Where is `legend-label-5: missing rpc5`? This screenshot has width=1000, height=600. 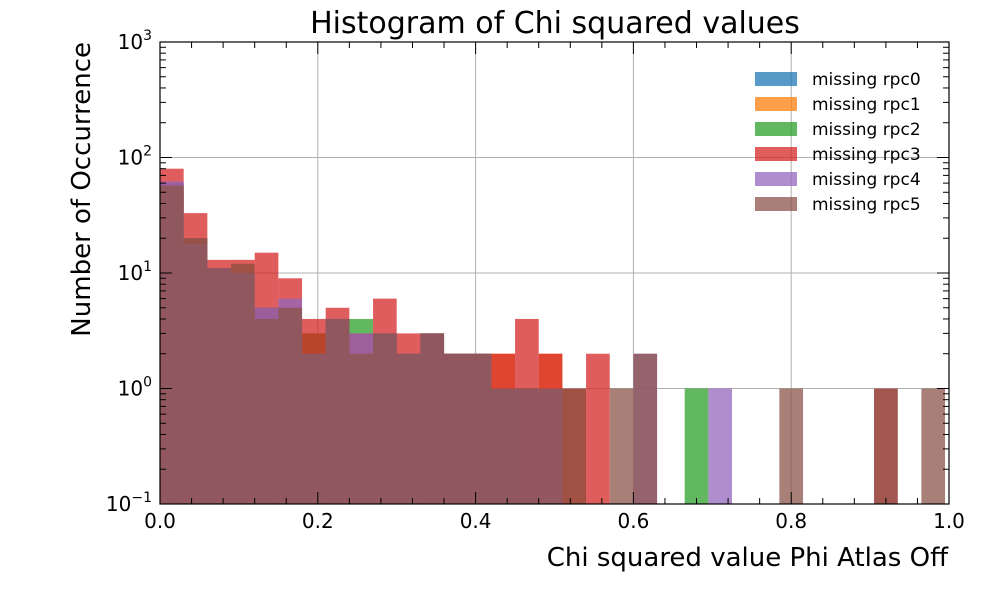
legend-label-5: missing rpc5 is located at coordinates (866, 205).